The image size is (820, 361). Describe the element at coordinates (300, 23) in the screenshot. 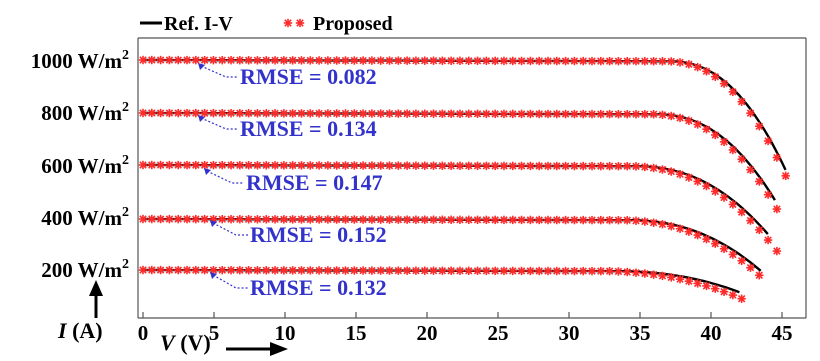

I see `legend-star` at that location.